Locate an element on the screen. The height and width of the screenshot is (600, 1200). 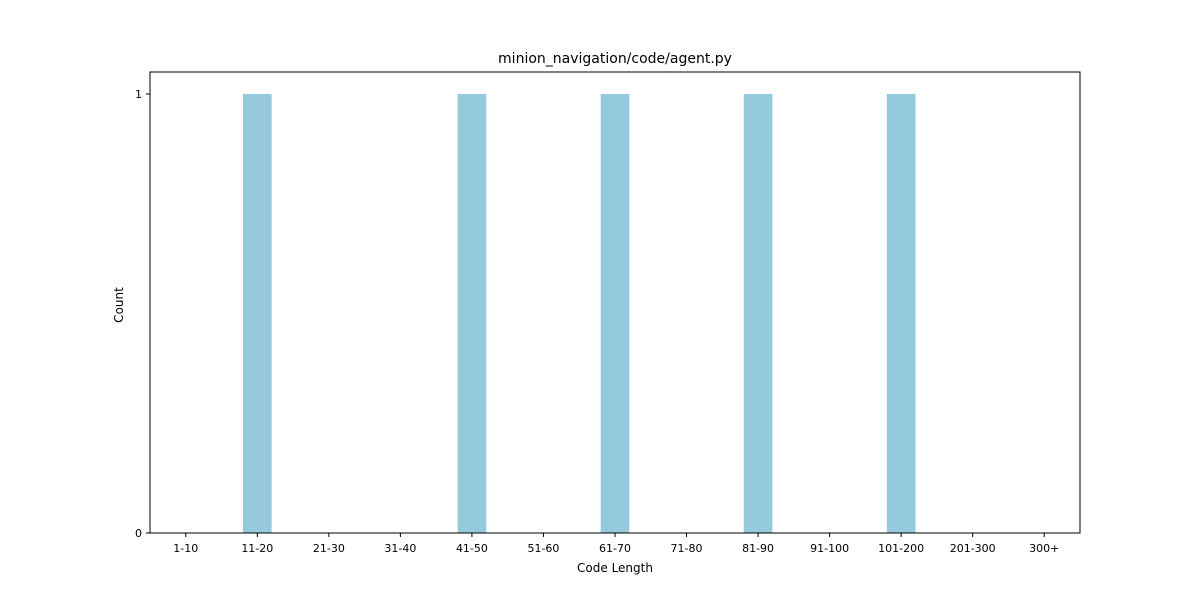
x-tick-label: 101-200 is located at coordinates (901, 548).